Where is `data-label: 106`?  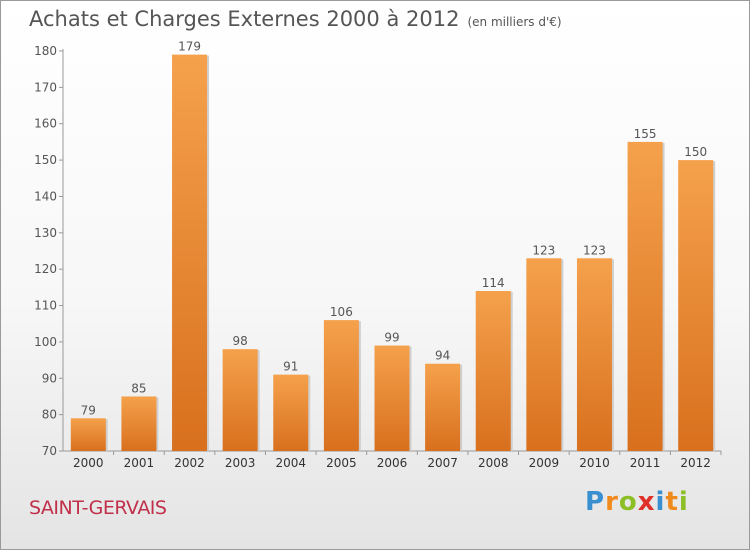
data-label: 106 is located at coordinates (341, 312).